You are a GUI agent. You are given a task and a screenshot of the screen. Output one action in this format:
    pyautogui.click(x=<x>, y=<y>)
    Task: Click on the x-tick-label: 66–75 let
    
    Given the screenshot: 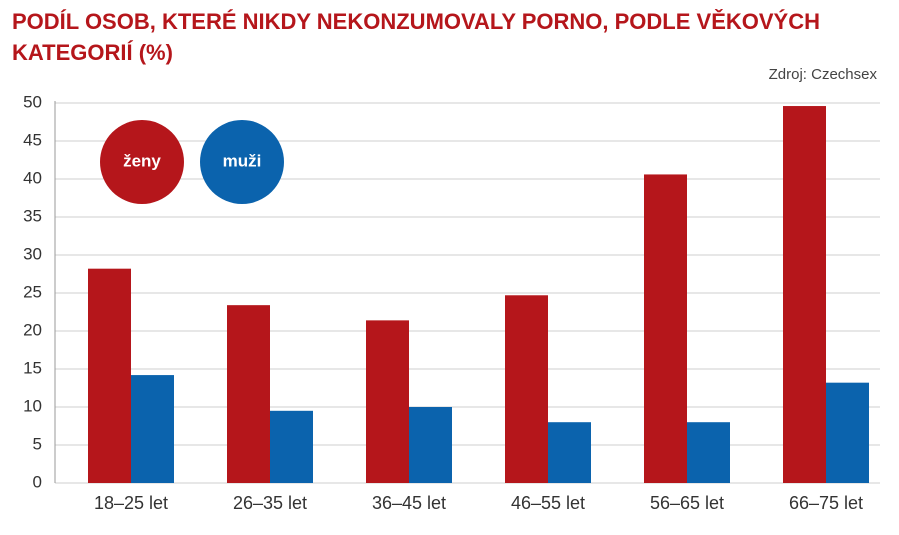 What is the action you would take?
    pyautogui.click(x=826, y=503)
    